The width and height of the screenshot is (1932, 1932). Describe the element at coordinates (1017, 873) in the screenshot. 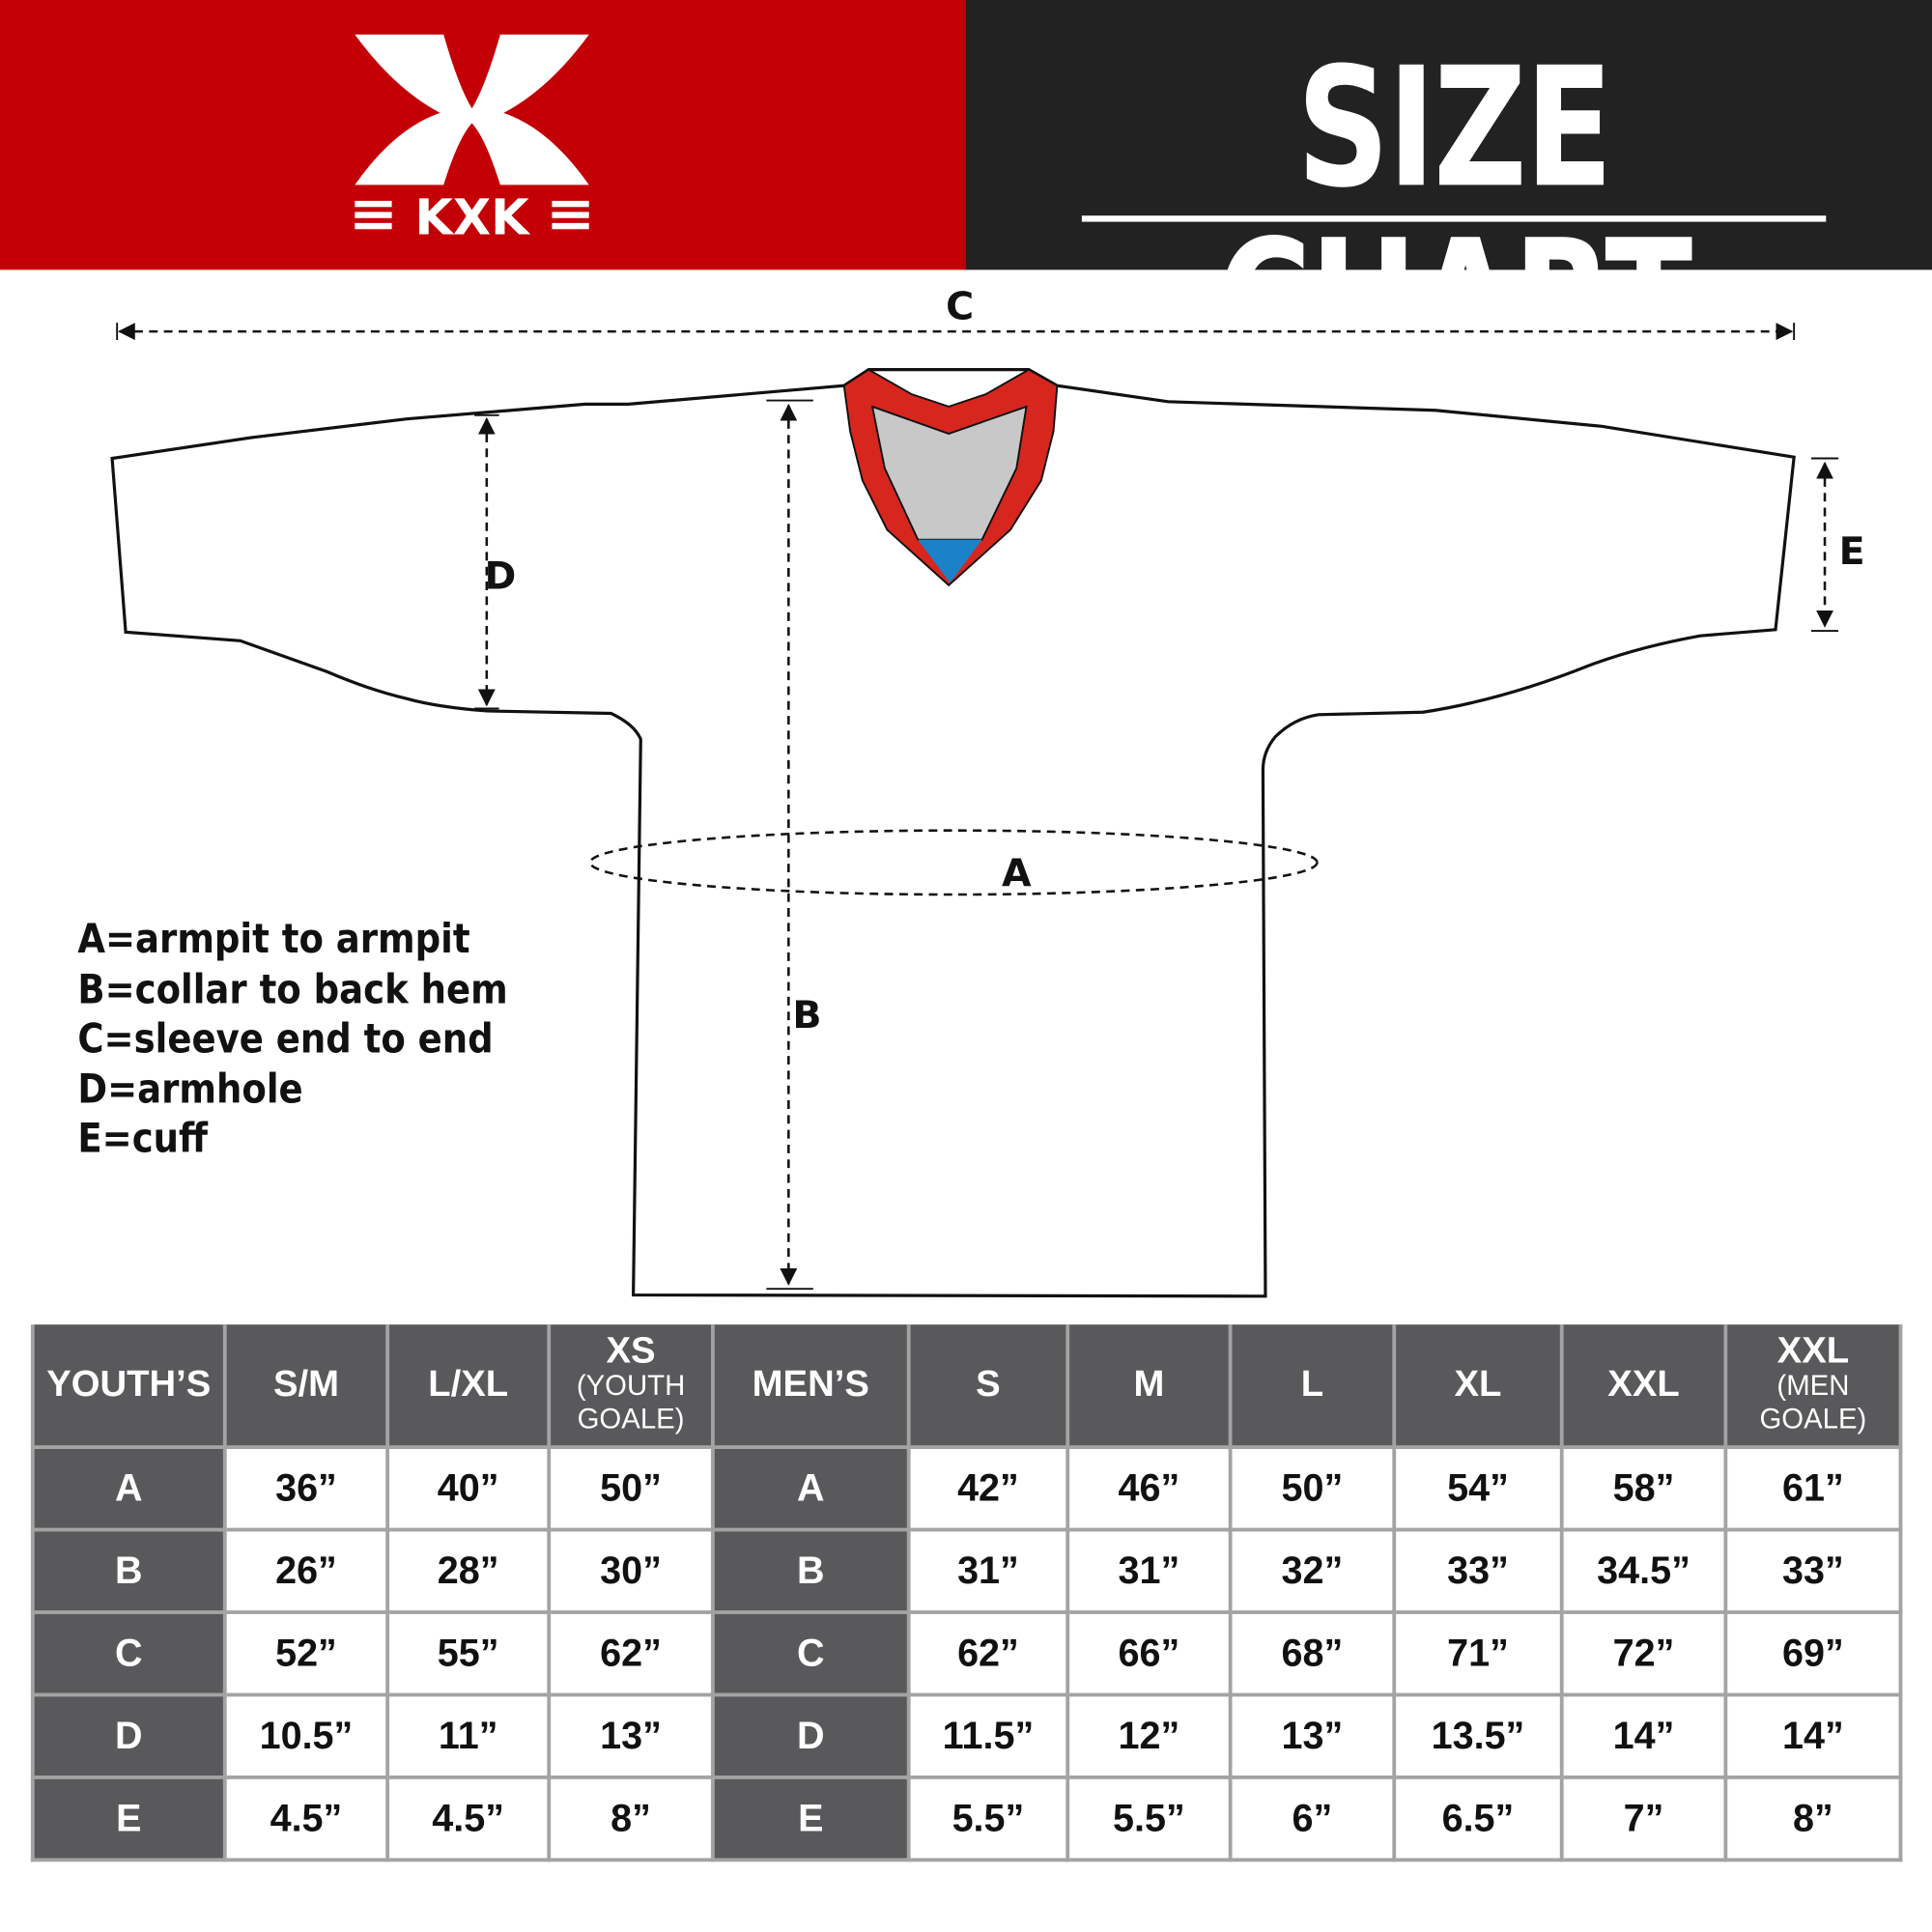

I see `label-a: A` at that location.